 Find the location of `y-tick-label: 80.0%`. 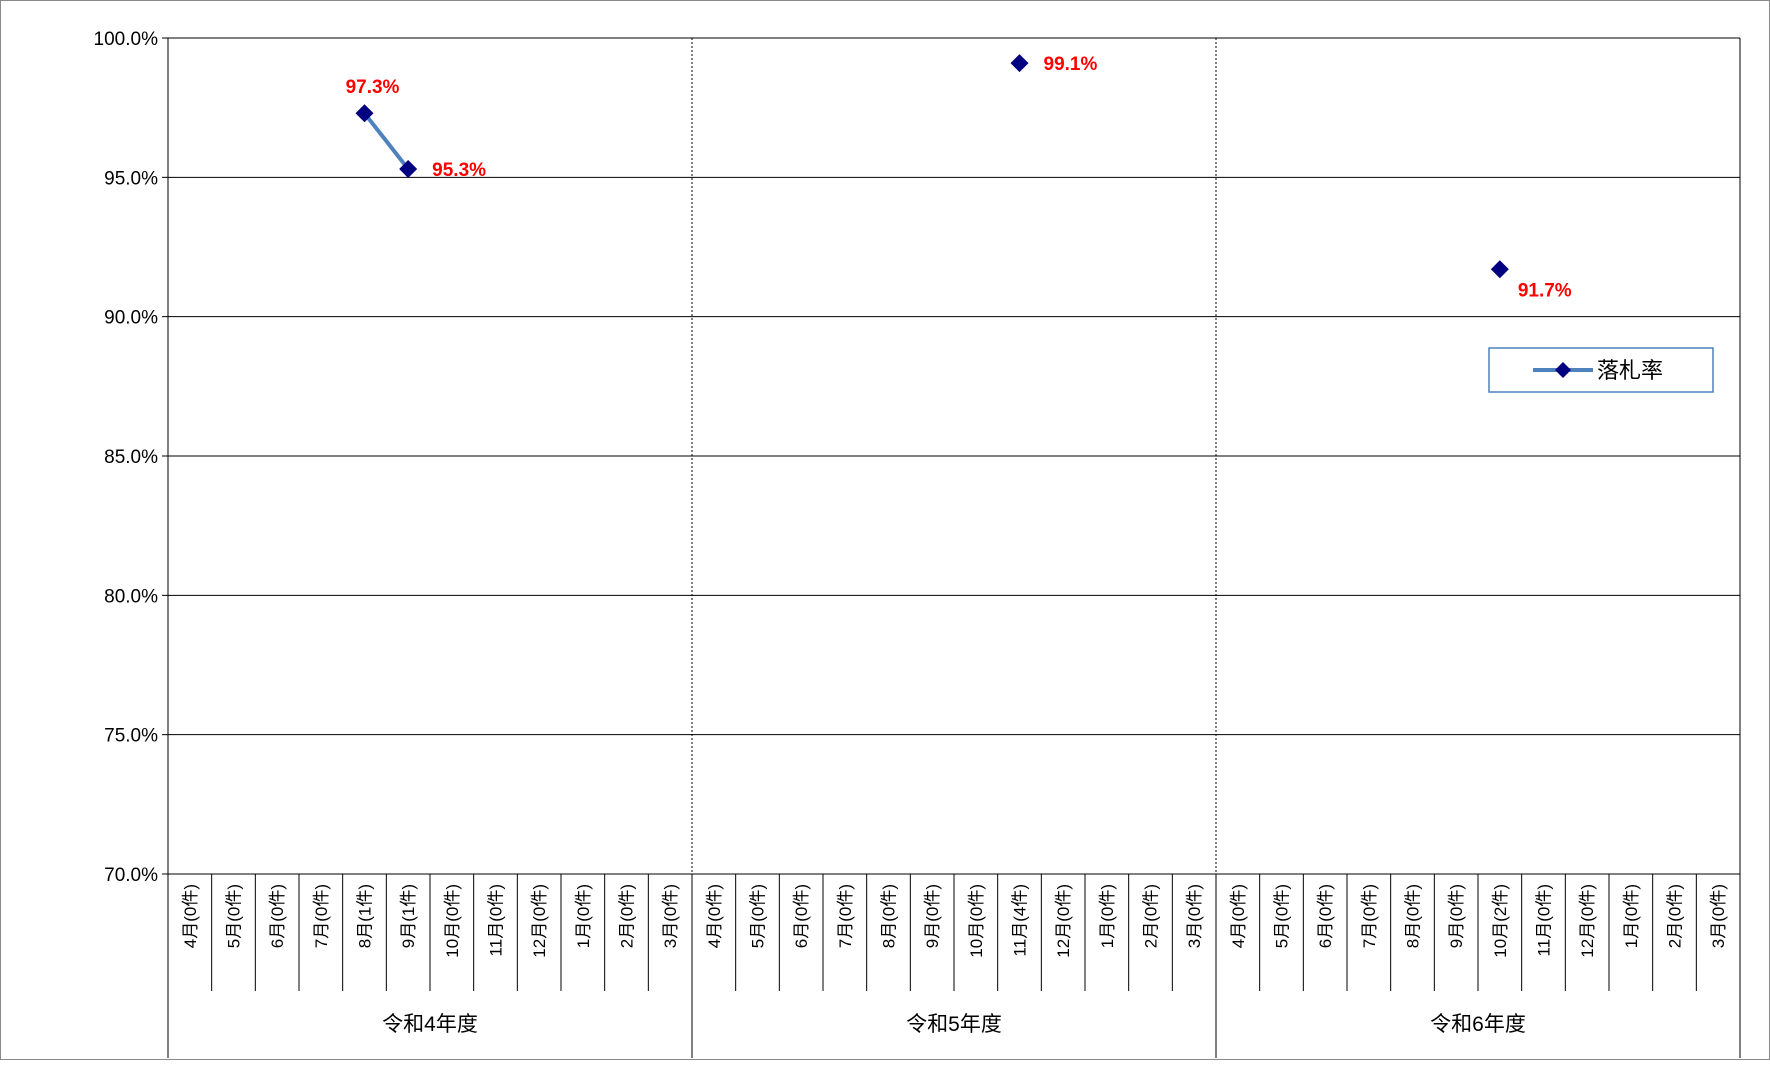

y-tick-label: 80.0% is located at coordinates (131, 596).